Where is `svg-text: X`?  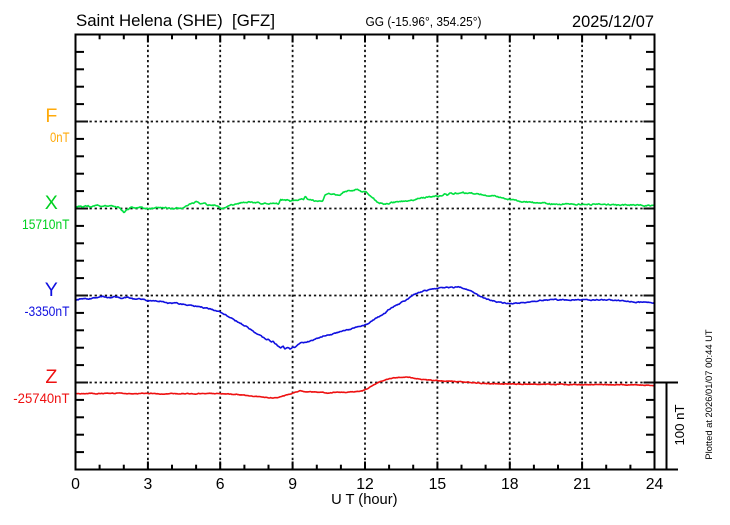
svg-text: X is located at coordinates (51, 203).